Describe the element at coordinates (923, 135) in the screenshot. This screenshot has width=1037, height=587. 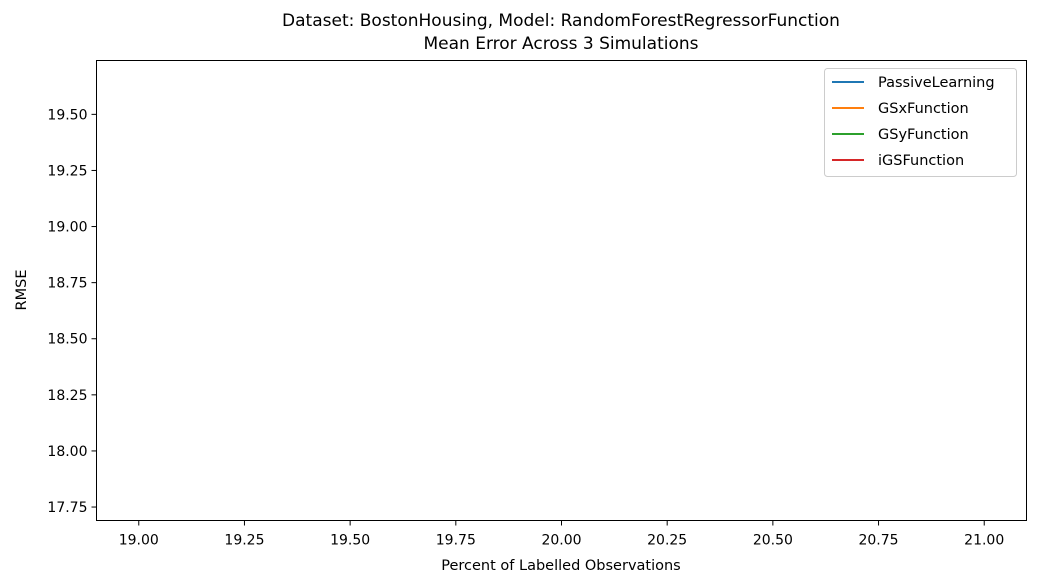
I see `legend-label: GSyFunction` at that location.